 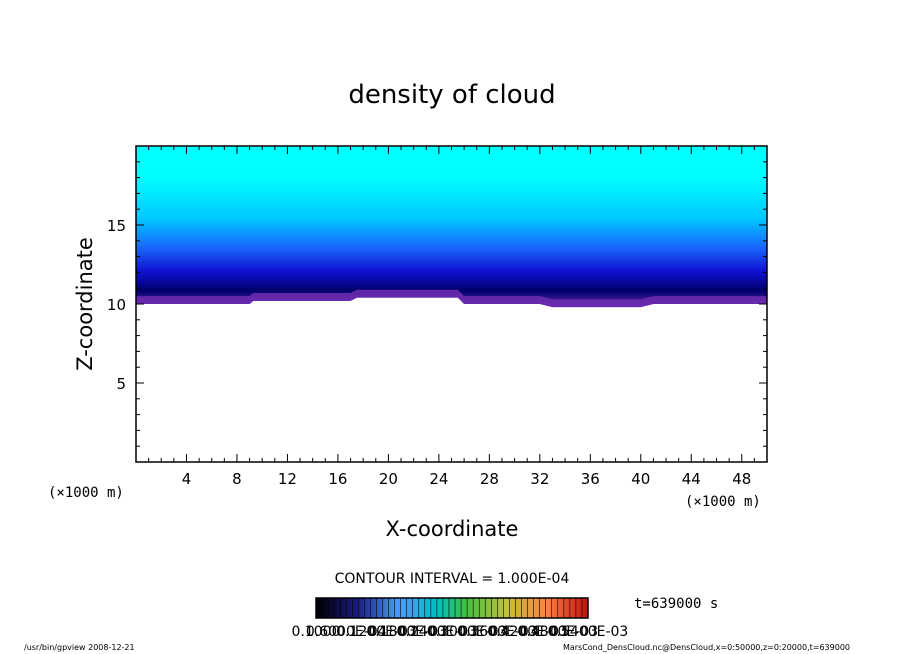 What do you see at coordinates (741, 479) in the screenshot?
I see `x-tick-label: 48` at bounding box center [741, 479].